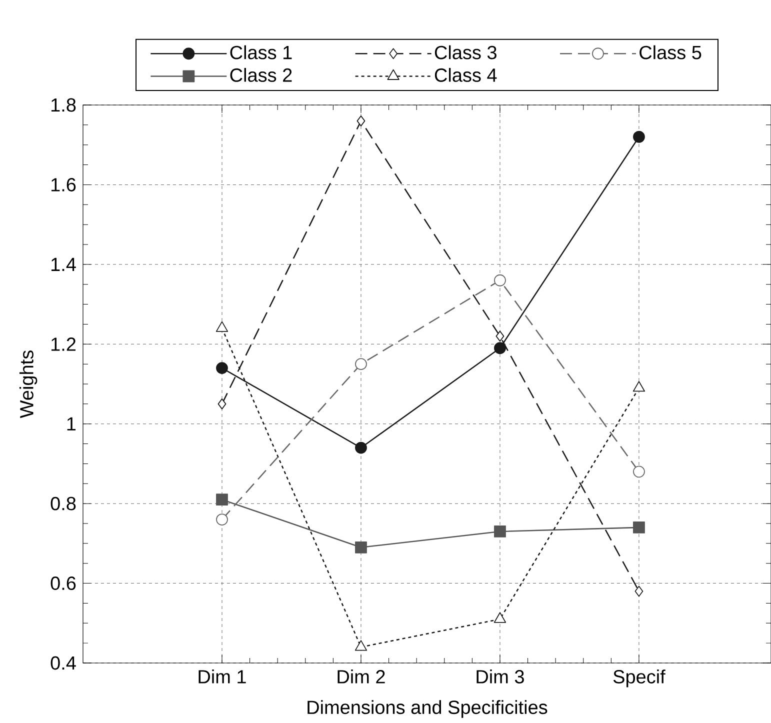 This screenshot has height=723, width=771. I want to click on y-tick-label: 1, so click(71, 423).